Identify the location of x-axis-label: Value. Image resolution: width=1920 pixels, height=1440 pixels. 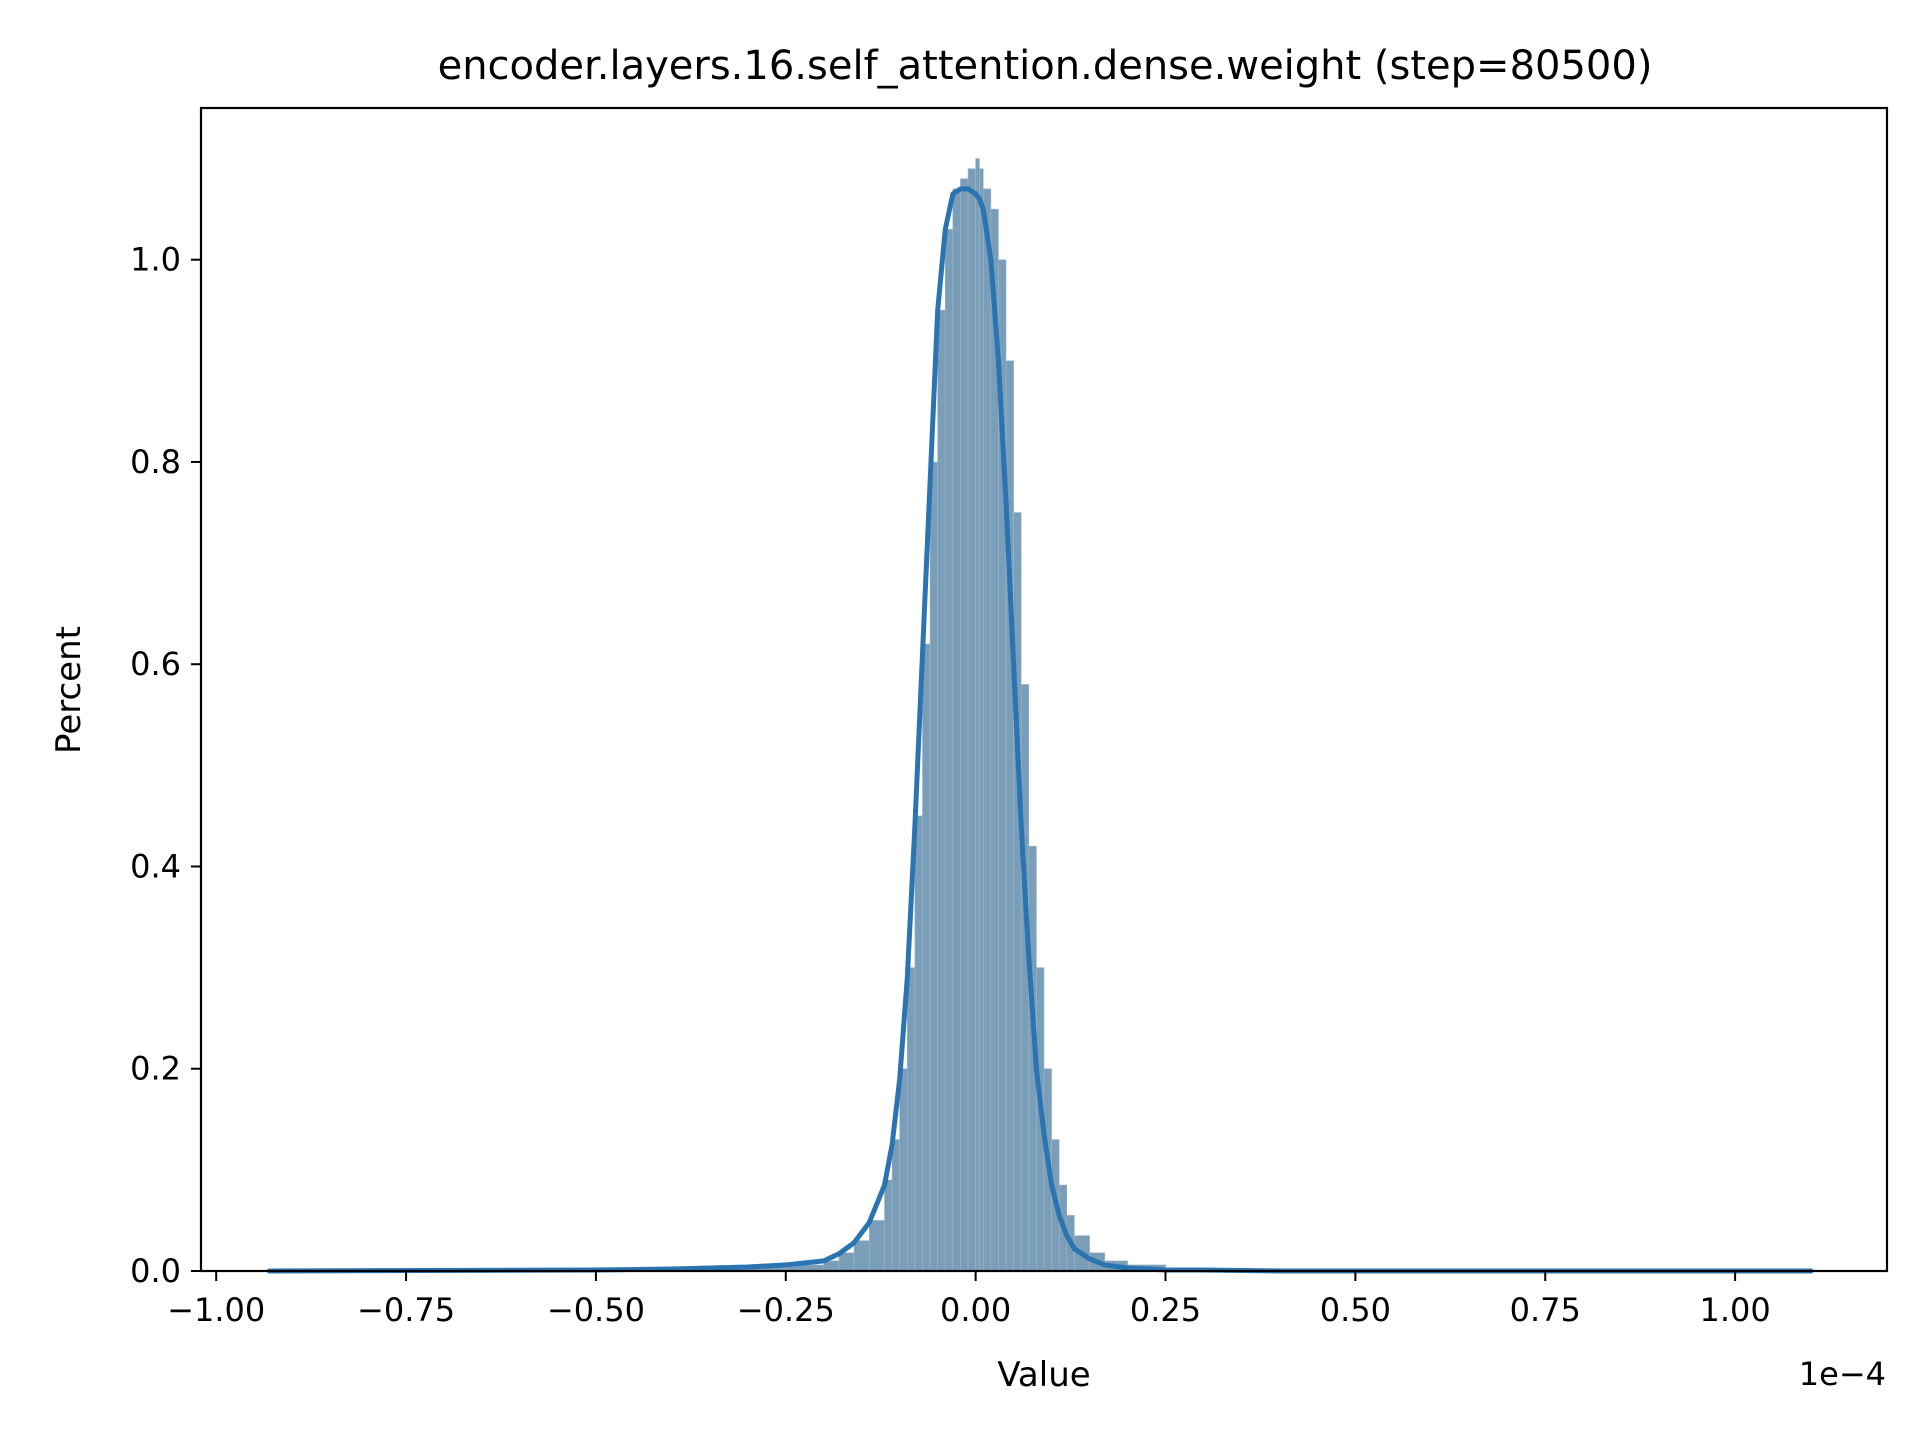
(1043, 1375).